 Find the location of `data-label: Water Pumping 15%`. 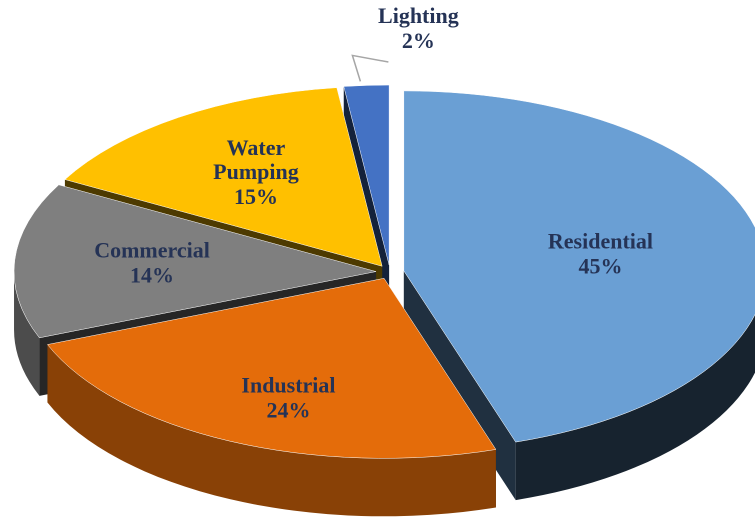

data-label: Water Pumping 15% is located at coordinates (256, 172).